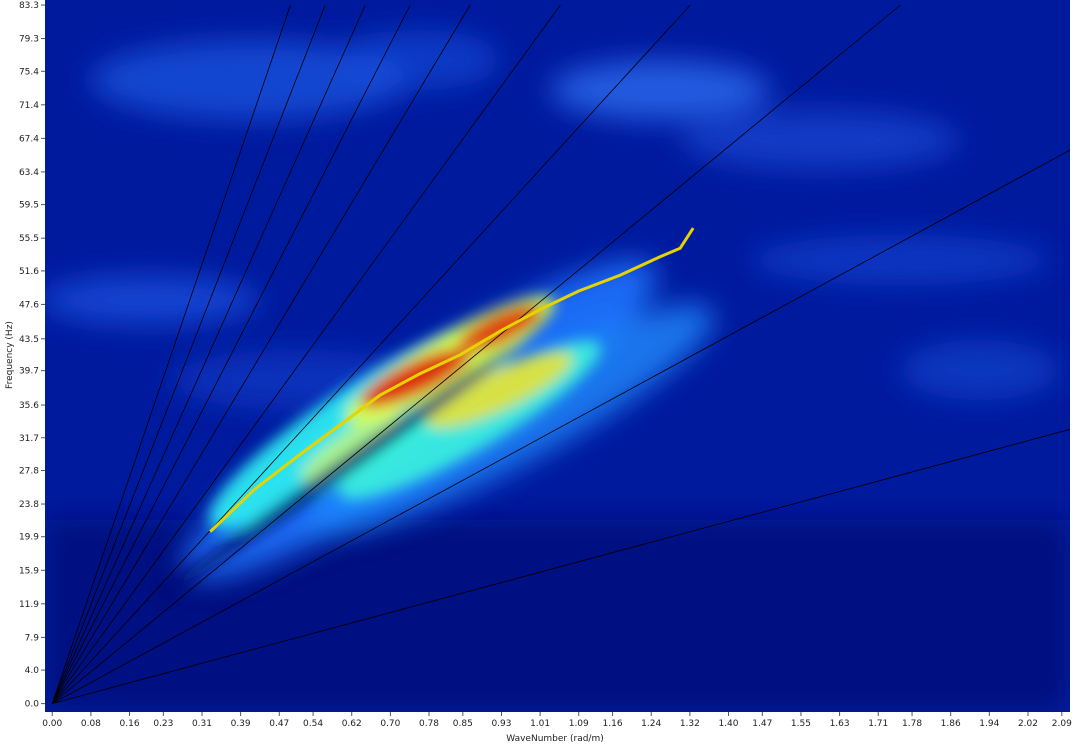 The width and height of the screenshot is (1074, 752). Describe the element at coordinates (163, 724) in the screenshot. I see `x-tick-label: 0.23` at that location.